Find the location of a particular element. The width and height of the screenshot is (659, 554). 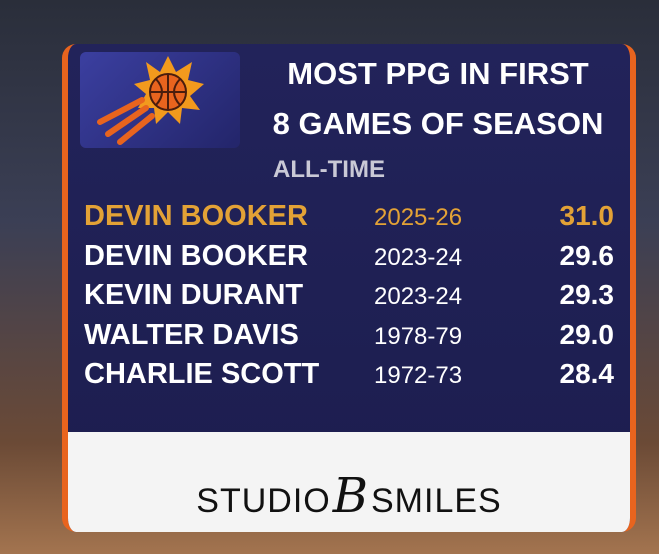

sponsor-right: SMILES is located at coordinates (436, 501).